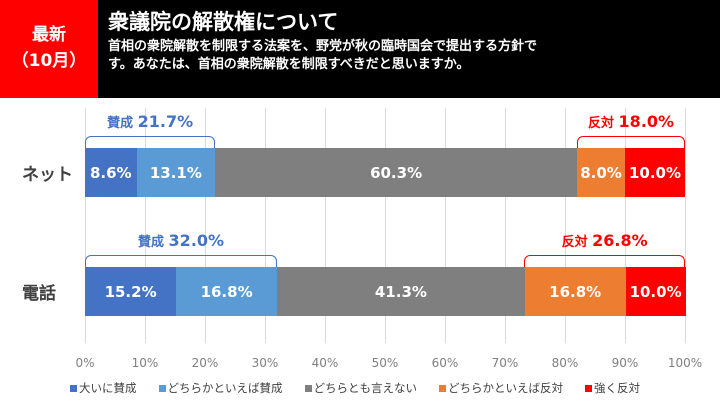 The height and width of the screenshot is (405, 720). I want to click on bar-segment: 8.6%, so click(111, 172).